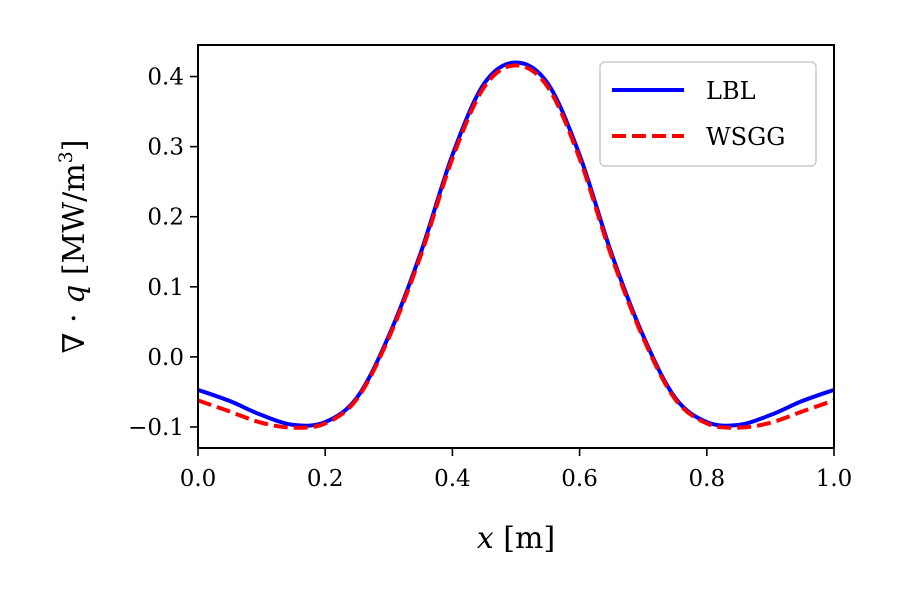 The height and width of the screenshot is (600, 900). What do you see at coordinates (66, 157) in the screenshot?
I see `y-axis-label-sup: 3` at bounding box center [66, 157].